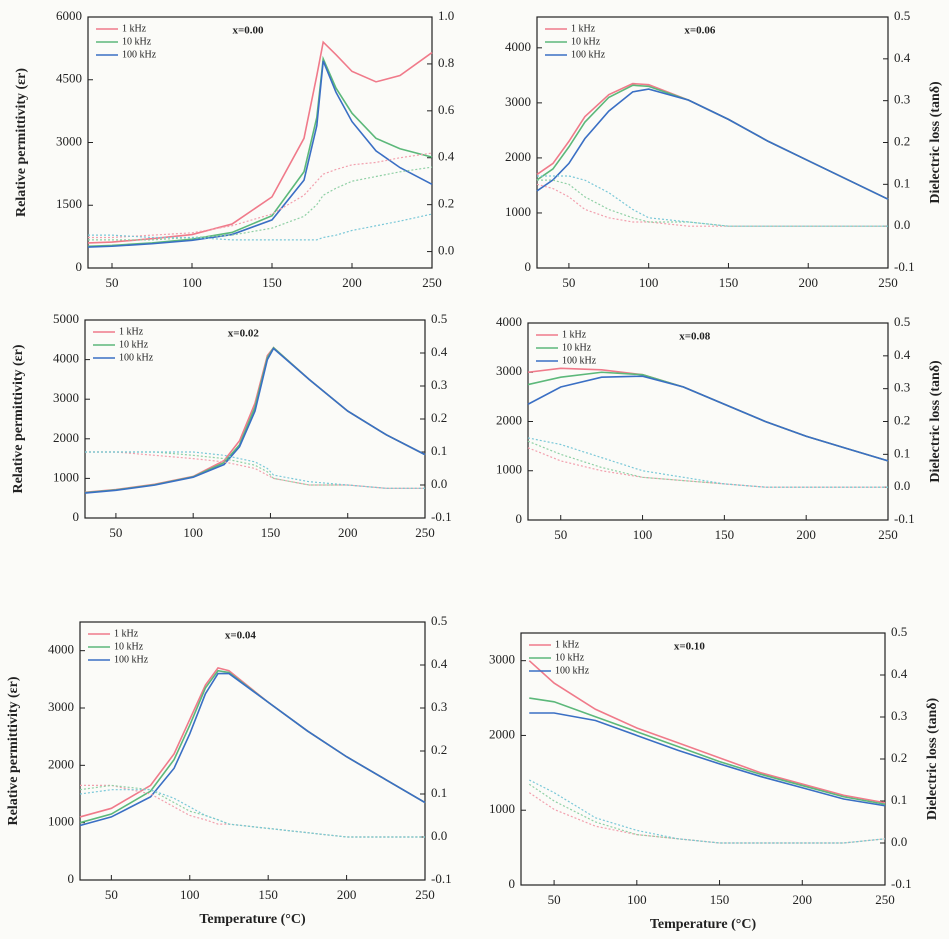 The width and height of the screenshot is (949, 939). What do you see at coordinates (241, 636) in the screenshot?
I see `panel-annotation: x=0.04` at bounding box center [241, 636].